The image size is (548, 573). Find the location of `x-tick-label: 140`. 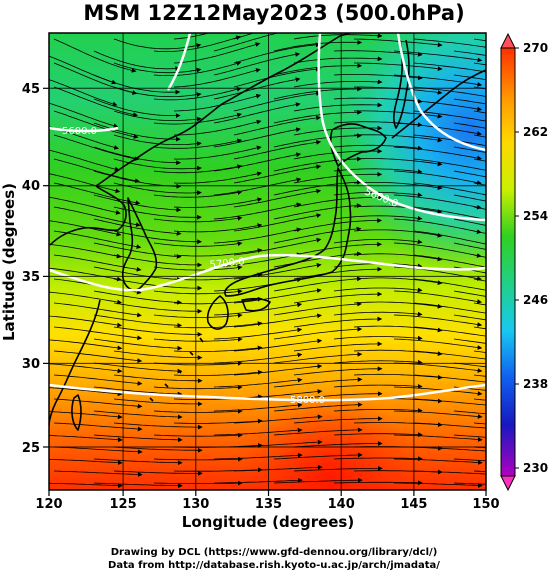

x-tick-label: 140 is located at coordinates (341, 504).